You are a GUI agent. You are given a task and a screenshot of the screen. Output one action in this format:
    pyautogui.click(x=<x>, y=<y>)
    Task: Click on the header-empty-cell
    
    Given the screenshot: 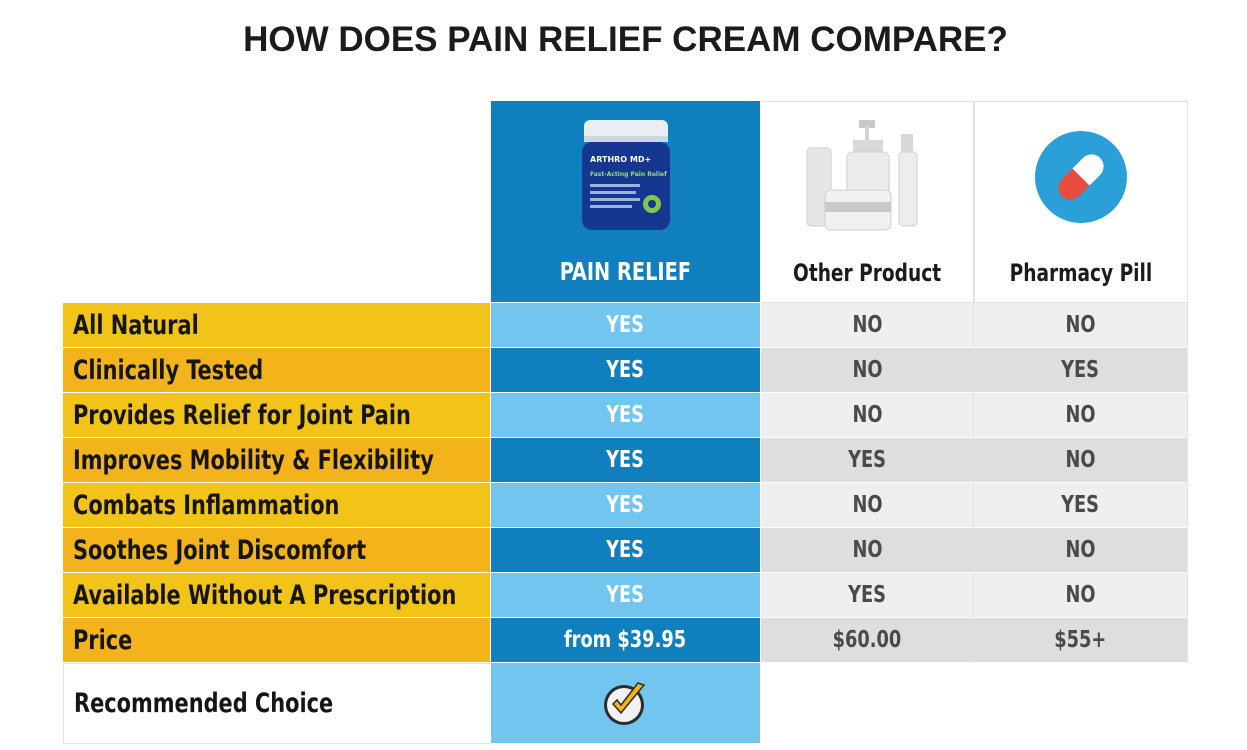 What is the action you would take?
    pyautogui.click(x=277, y=202)
    